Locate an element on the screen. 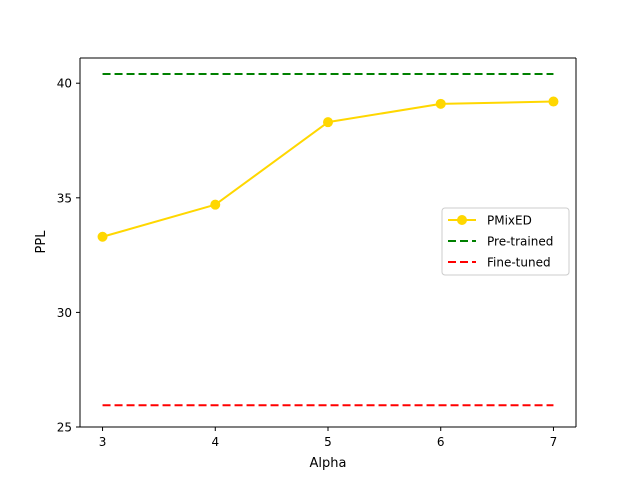  legend-box is located at coordinates (505, 241).